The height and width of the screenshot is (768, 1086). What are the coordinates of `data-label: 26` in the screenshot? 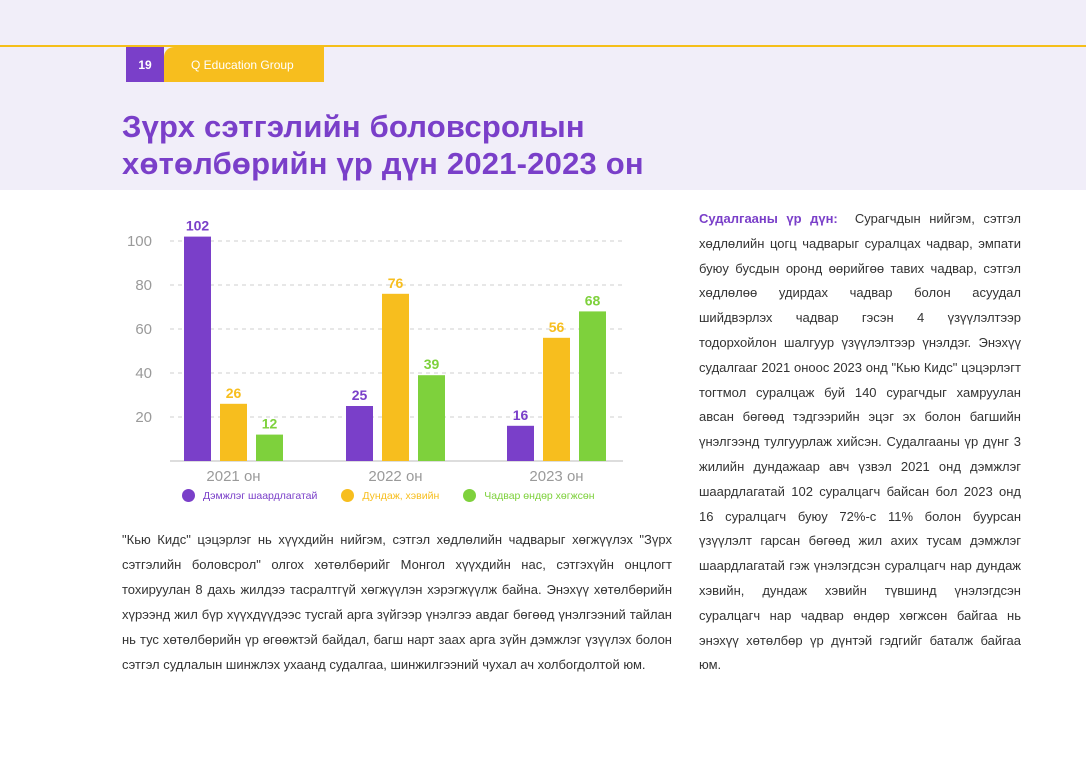 It's located at (234, 393).